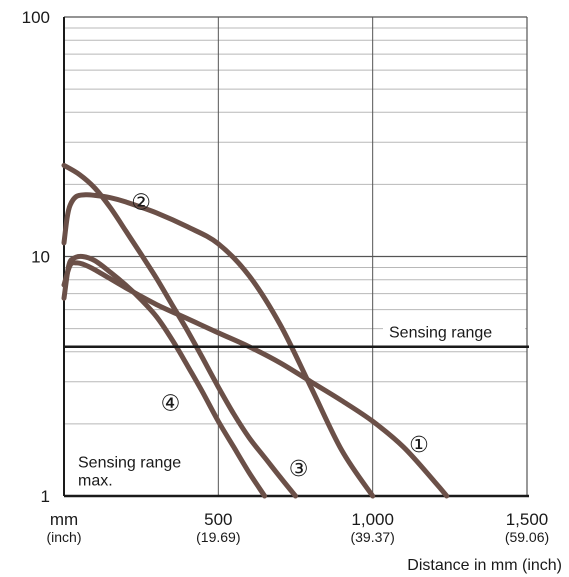 This screenshot has height=577, width=569. What do you see at coordinates (296, 333) in the screenshot?
I see `sensing-range-layer: Sensing range` at bounding box center [296, 333].